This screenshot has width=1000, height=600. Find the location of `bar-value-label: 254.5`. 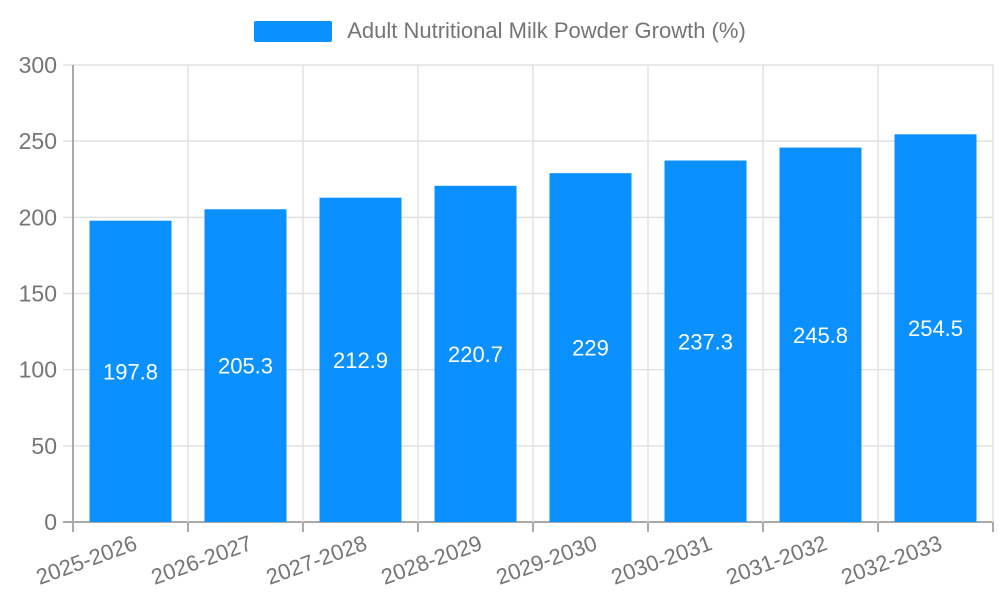

bar-value-label: 254.5 is located at coordinates (935, 328).